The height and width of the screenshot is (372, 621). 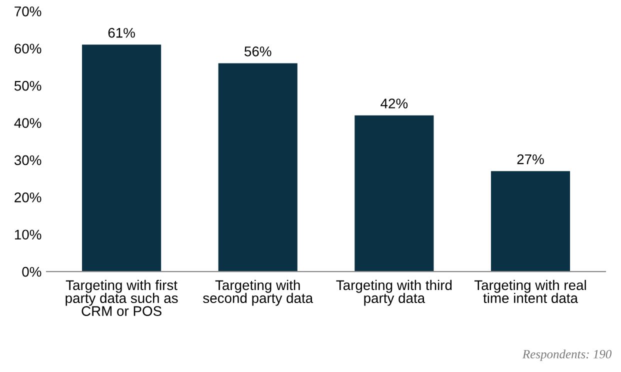 I want to click on x-tick-label: Targeting with second party data, so click(x=258, y=293).